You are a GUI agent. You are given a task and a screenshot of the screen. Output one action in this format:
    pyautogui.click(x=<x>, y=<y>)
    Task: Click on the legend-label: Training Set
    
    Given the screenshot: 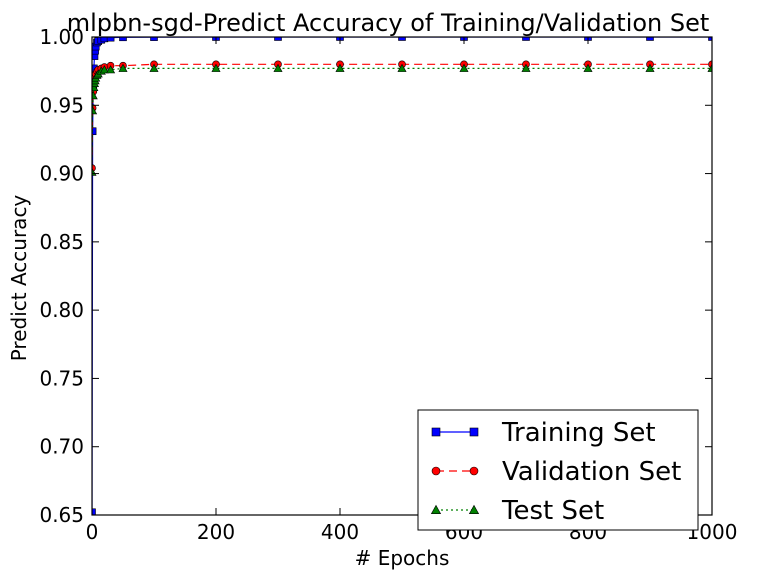 What is the action you would take?
    pyautogui.click(x=578, y=433)
    